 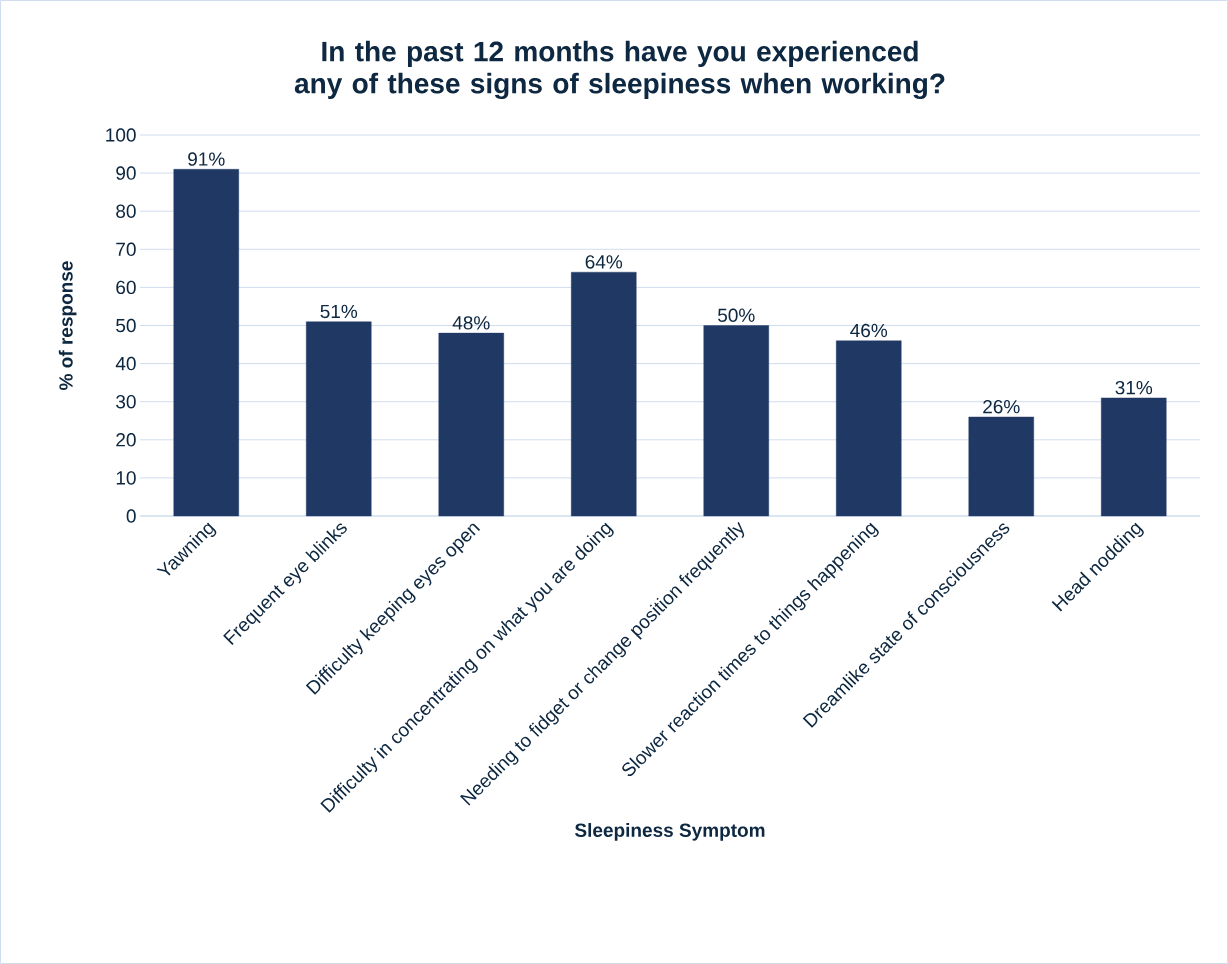 I want to click on y-tick-label: 90, so click(x=126, y=173).